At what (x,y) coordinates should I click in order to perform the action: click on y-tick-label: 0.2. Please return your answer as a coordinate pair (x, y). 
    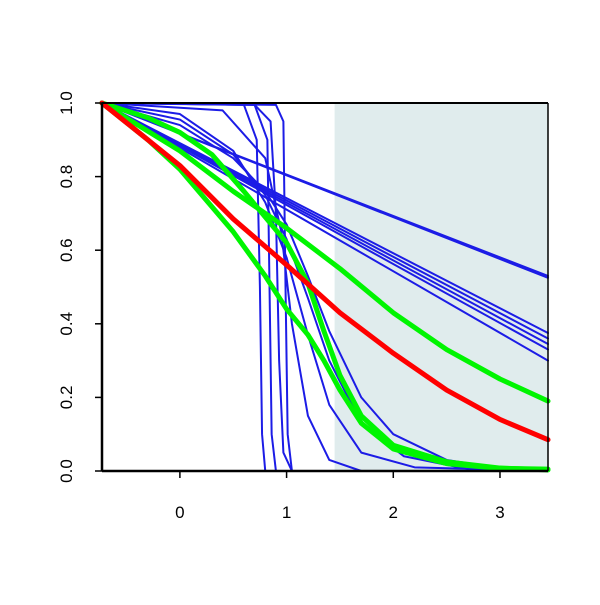
    Looking at the image, I should click on (66, 398).